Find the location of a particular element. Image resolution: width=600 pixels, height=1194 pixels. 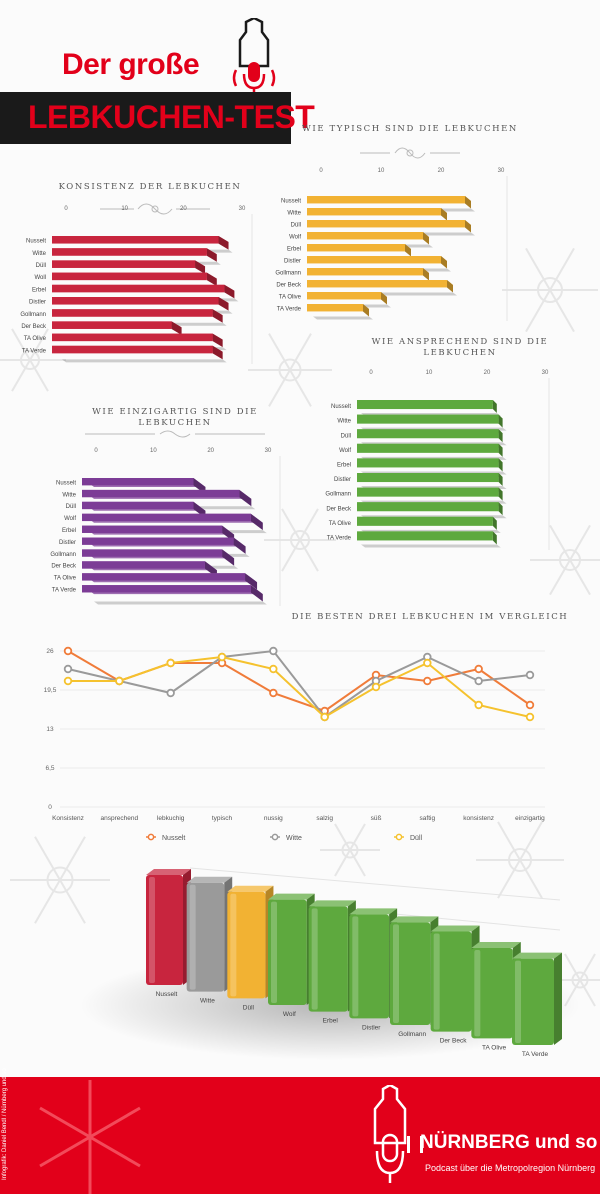

category-label: Gollmann is located at coordinates (63, 555).